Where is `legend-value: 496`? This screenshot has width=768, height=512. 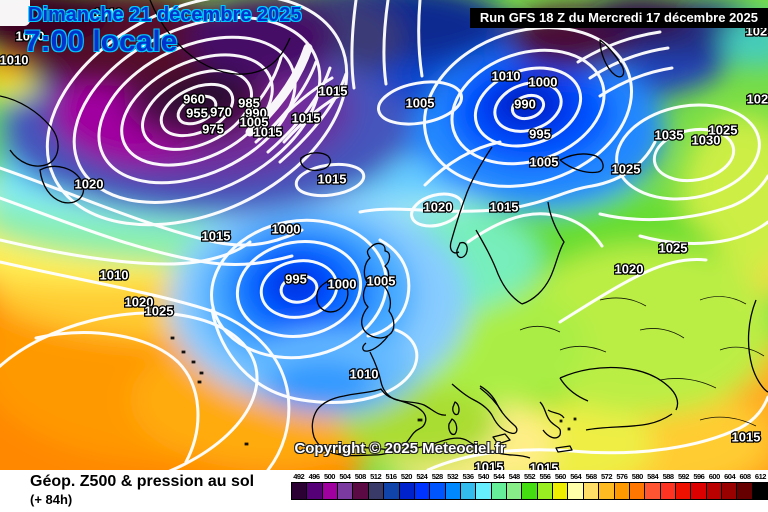
legend-value: 496 is located at coordinates (314, 476).